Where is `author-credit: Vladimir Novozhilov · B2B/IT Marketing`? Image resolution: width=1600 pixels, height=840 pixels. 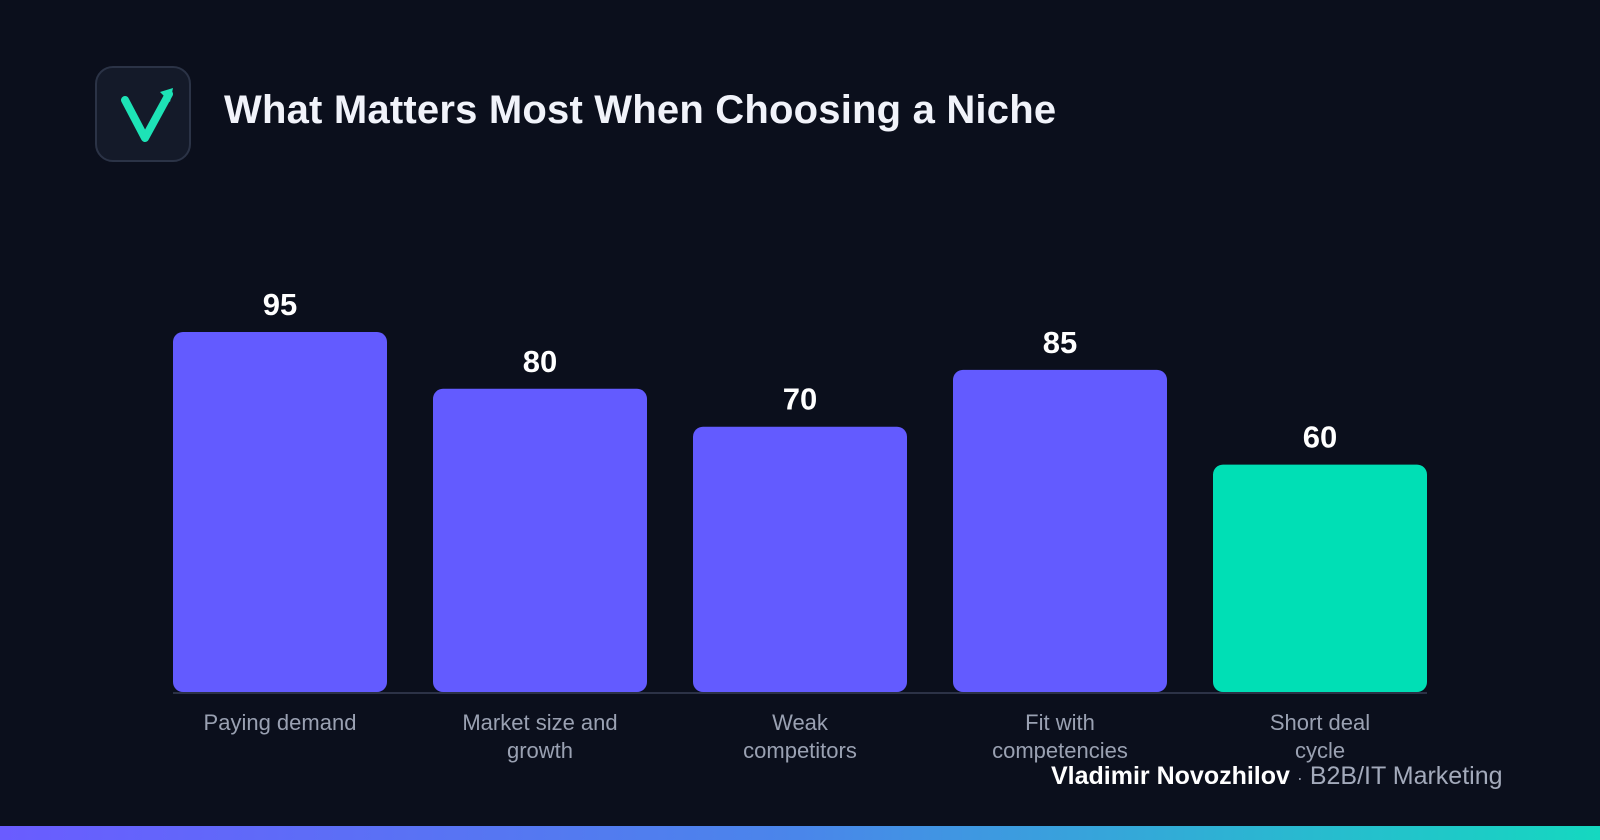 author-credit: Vladimir Novozhilov · B2B/IT Marketing is located at coordinates (1277, 776).